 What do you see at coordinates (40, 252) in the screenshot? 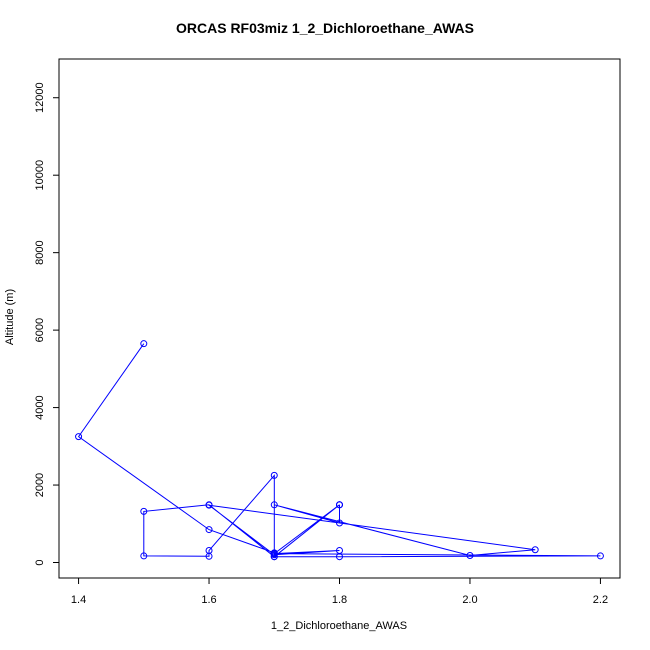
I see `y-tick-label-4: 8000` at bounding box center [40, 252].